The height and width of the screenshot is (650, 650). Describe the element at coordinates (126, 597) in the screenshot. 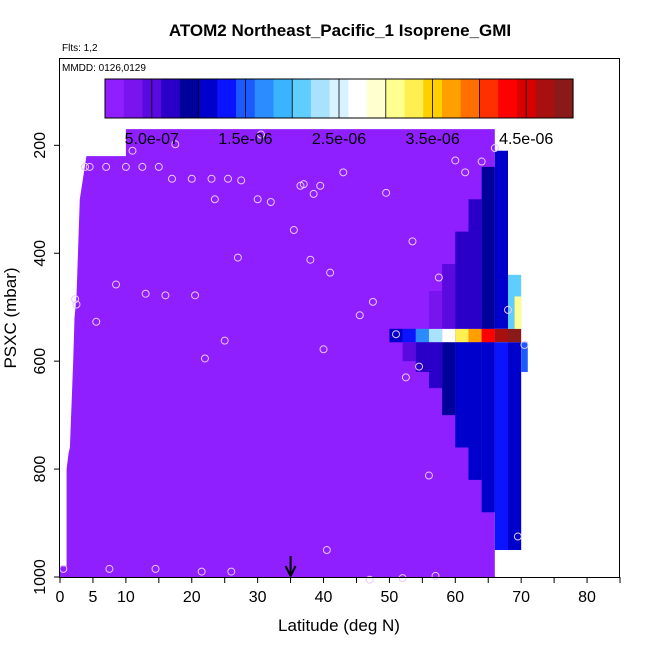

I see `x-tick-label: 10` at that location.